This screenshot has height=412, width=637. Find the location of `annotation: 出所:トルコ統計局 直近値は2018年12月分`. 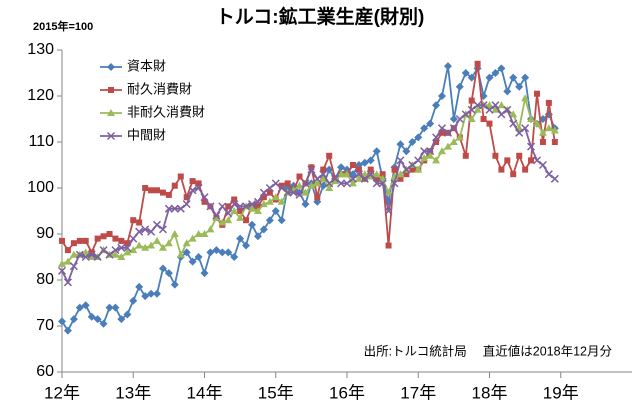

annotation: 出所:トルコ統計局 直近値は2018年12月分 is located at coordinates (488, 350).